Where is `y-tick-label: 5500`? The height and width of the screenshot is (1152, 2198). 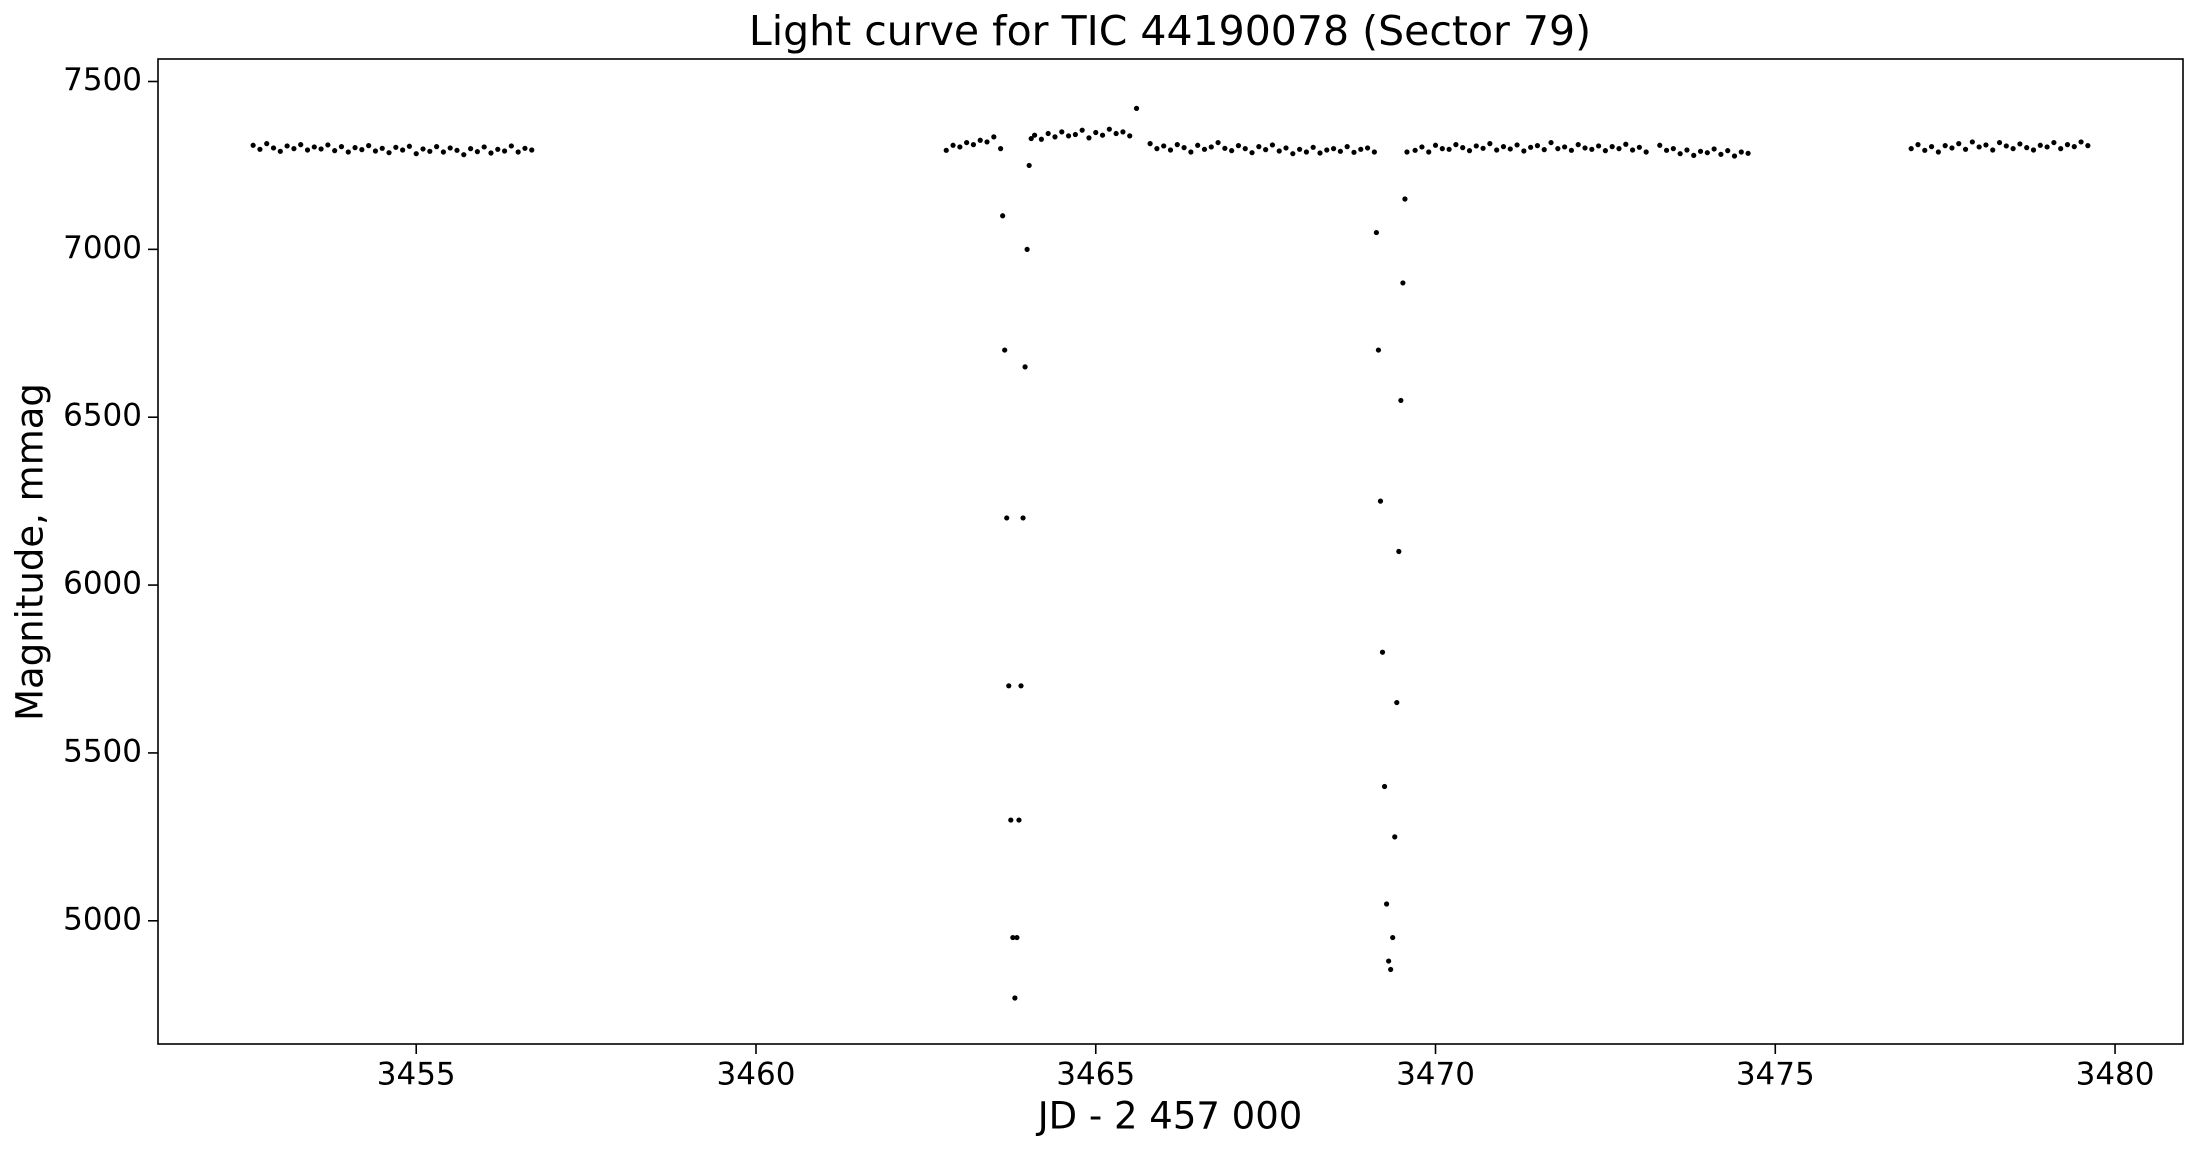
y-tick-label: 5500 is located at coordinates (102, 751).